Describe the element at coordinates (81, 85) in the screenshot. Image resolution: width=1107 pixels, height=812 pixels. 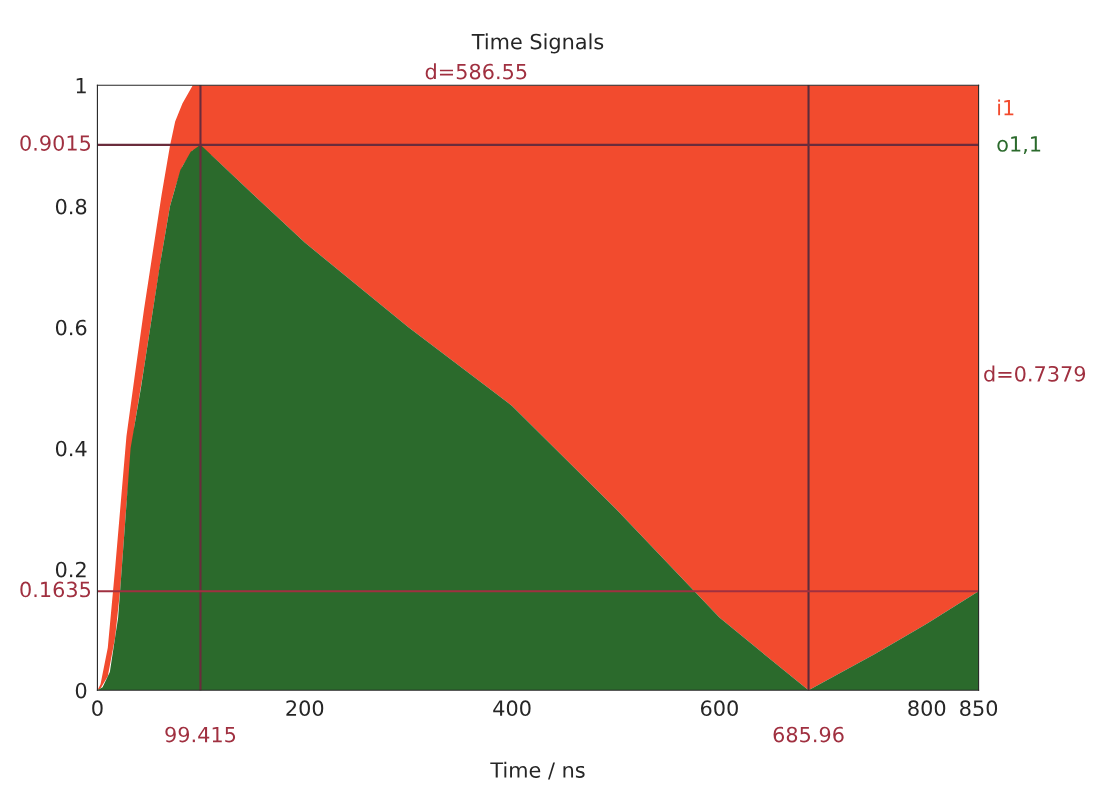
I see `y-tick-label: 1` at that location.